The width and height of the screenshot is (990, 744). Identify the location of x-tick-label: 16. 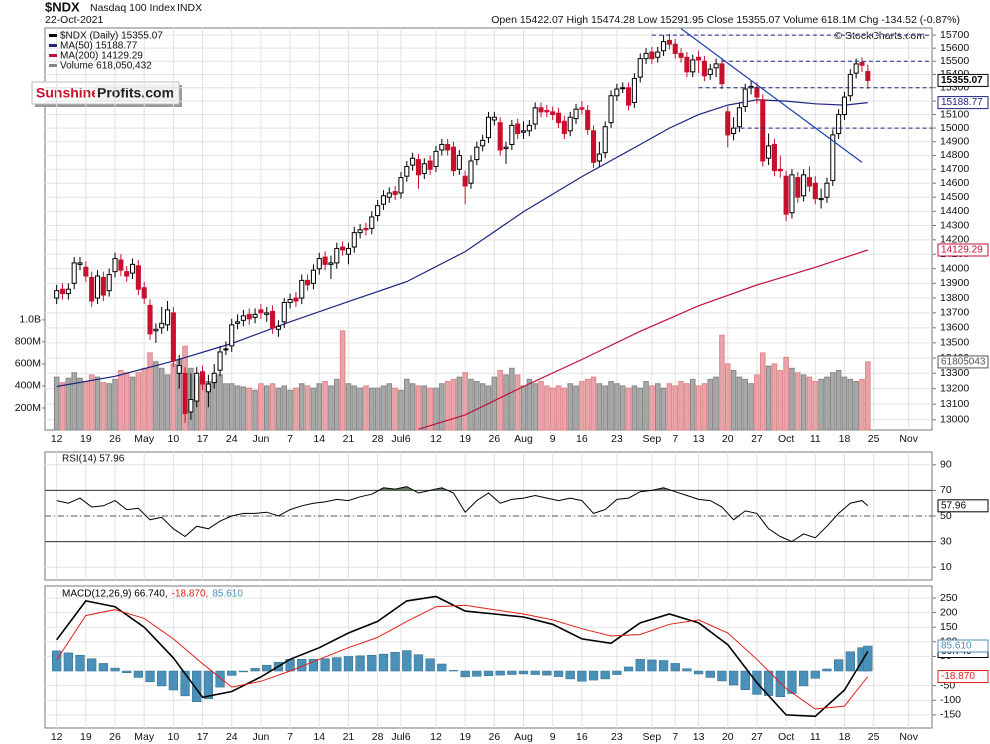
(582, 439).